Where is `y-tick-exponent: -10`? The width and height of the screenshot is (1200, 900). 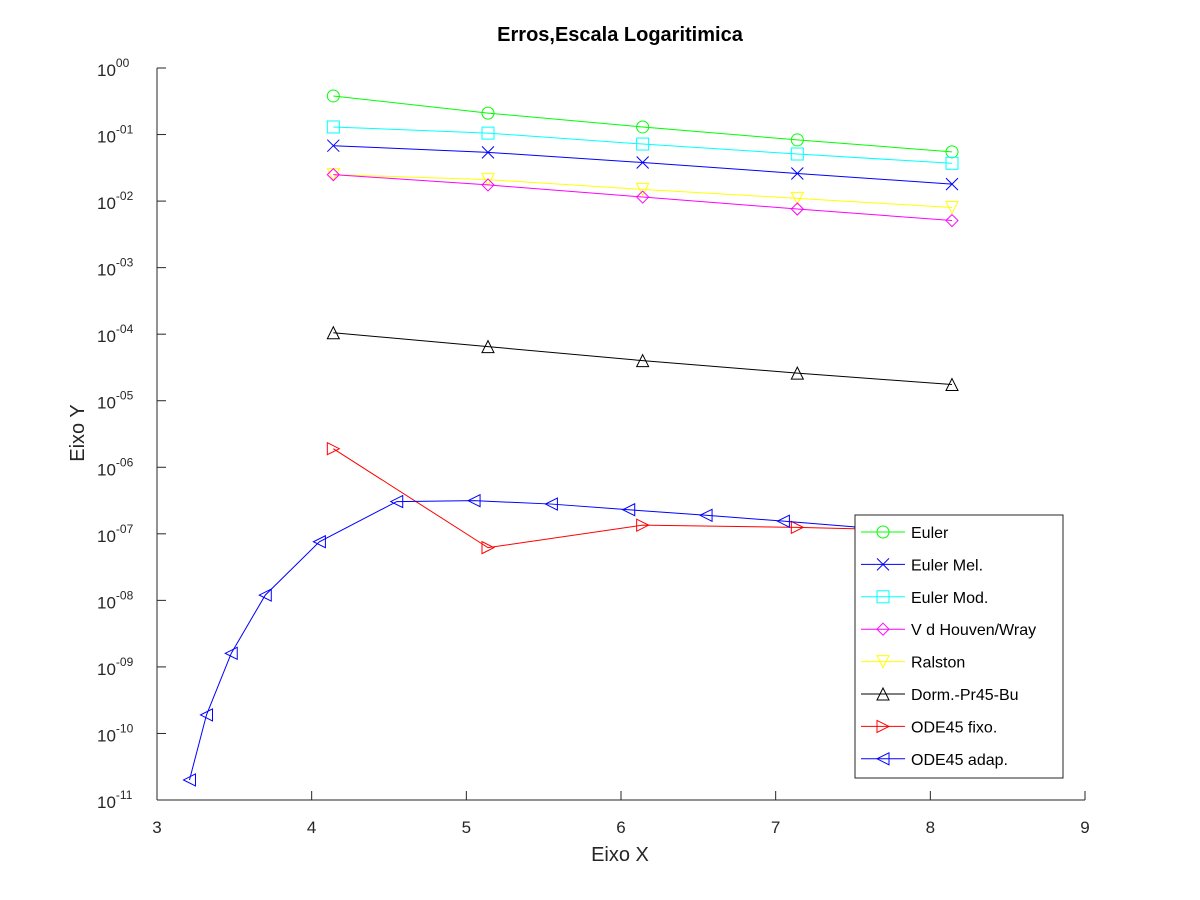 y-tick-exponent: -10 is located at coordinates (125, 728).